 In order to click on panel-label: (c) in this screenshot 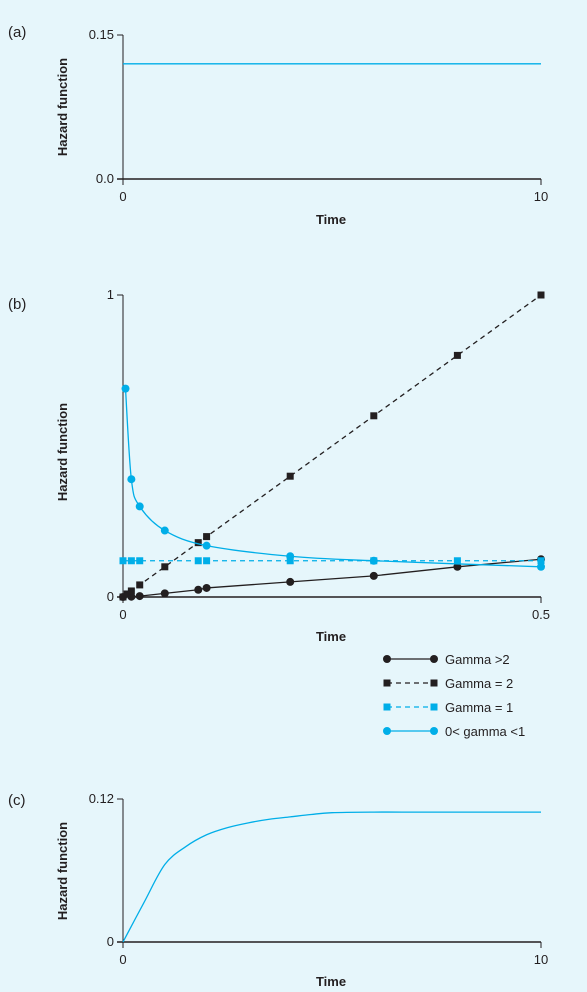, I will do `click(17, 800)`.